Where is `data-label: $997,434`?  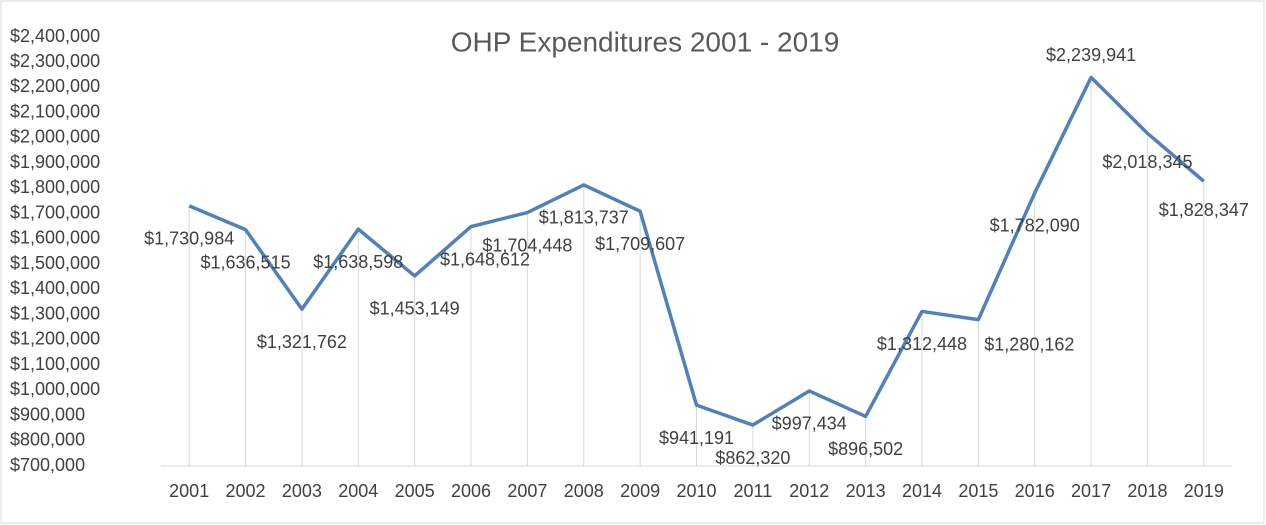
data-label: $997,434 is located at coordinates (809, 424).